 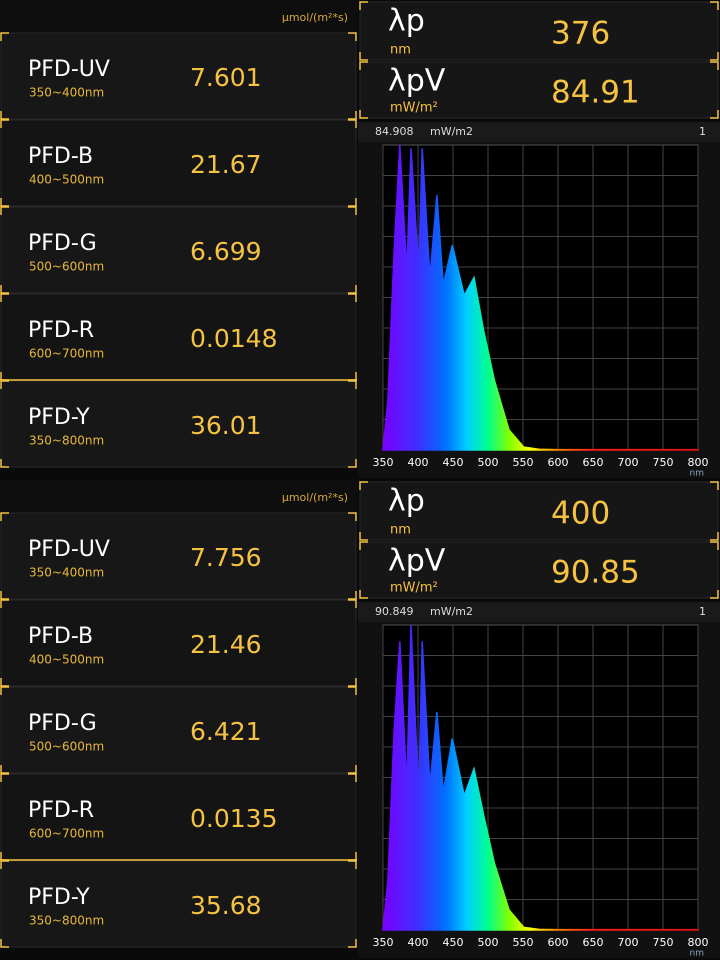 What do you see at coordinates (698, 462) in the screenshot?
I see `x-tick-label: 800` at bounding box center [698, 462].